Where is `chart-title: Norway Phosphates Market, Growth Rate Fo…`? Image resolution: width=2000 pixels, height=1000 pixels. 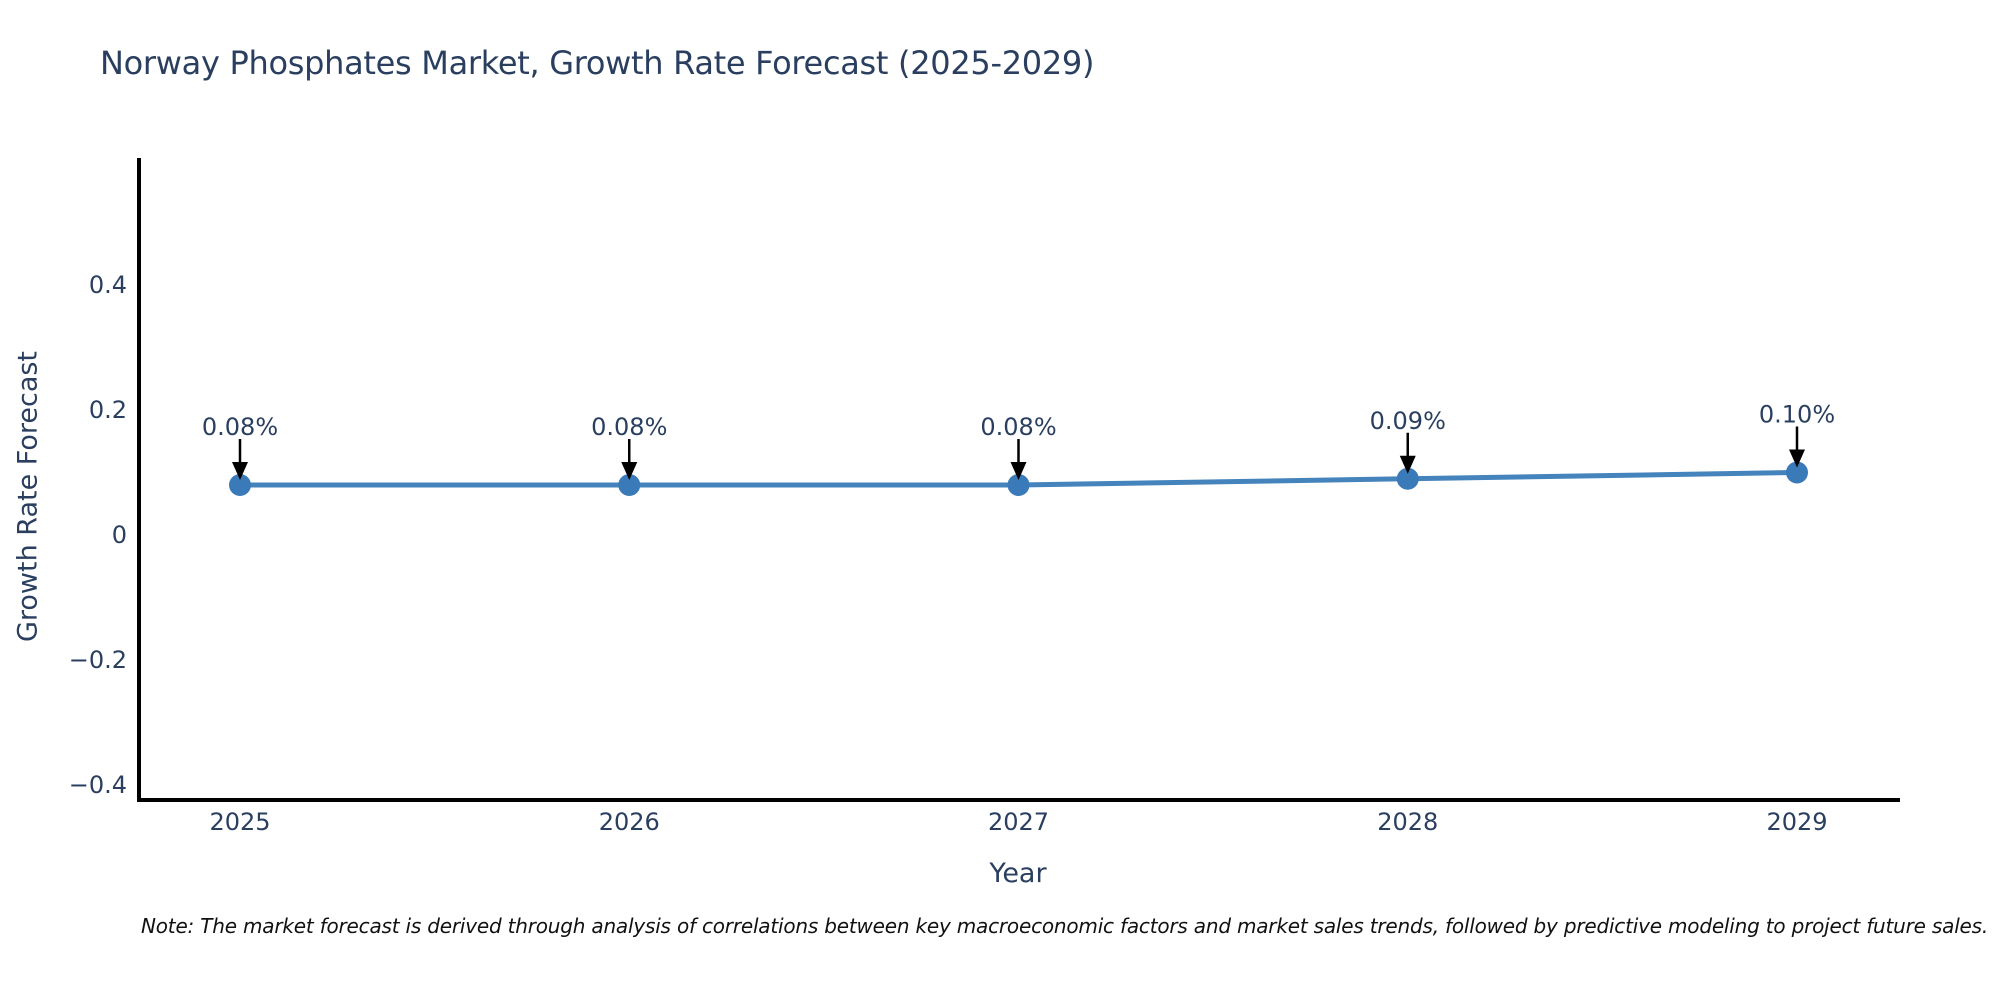
chart-title: Norway Phosphates Market, Growth Rate Fo… is located at coordinates (597, 63).